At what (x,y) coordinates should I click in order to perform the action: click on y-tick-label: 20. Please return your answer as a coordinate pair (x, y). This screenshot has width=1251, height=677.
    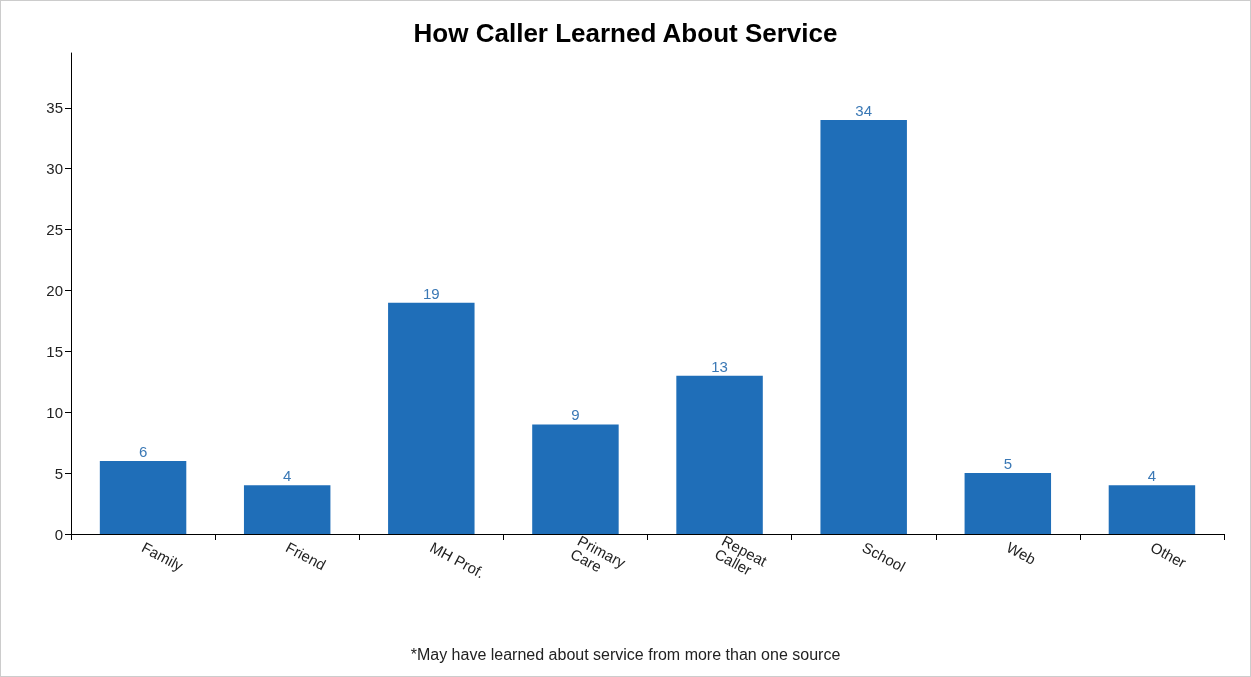
    Looking at the image, I should click on (54, 290).